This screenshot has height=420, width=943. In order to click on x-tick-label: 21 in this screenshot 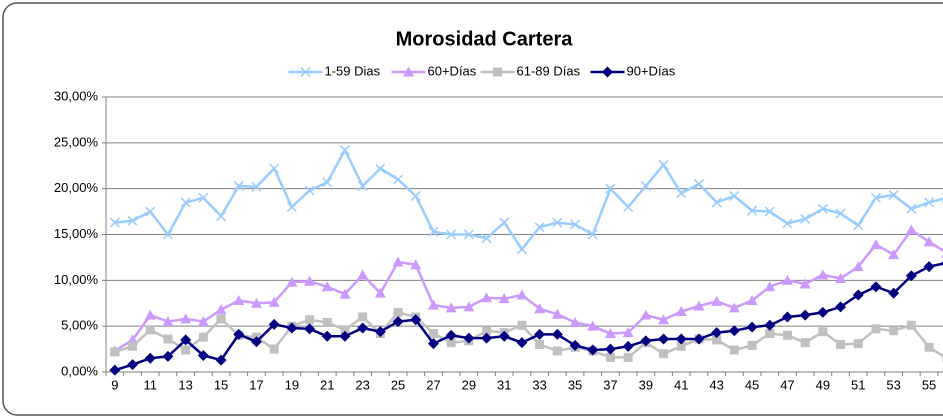, I will do `click(327, 384)`.